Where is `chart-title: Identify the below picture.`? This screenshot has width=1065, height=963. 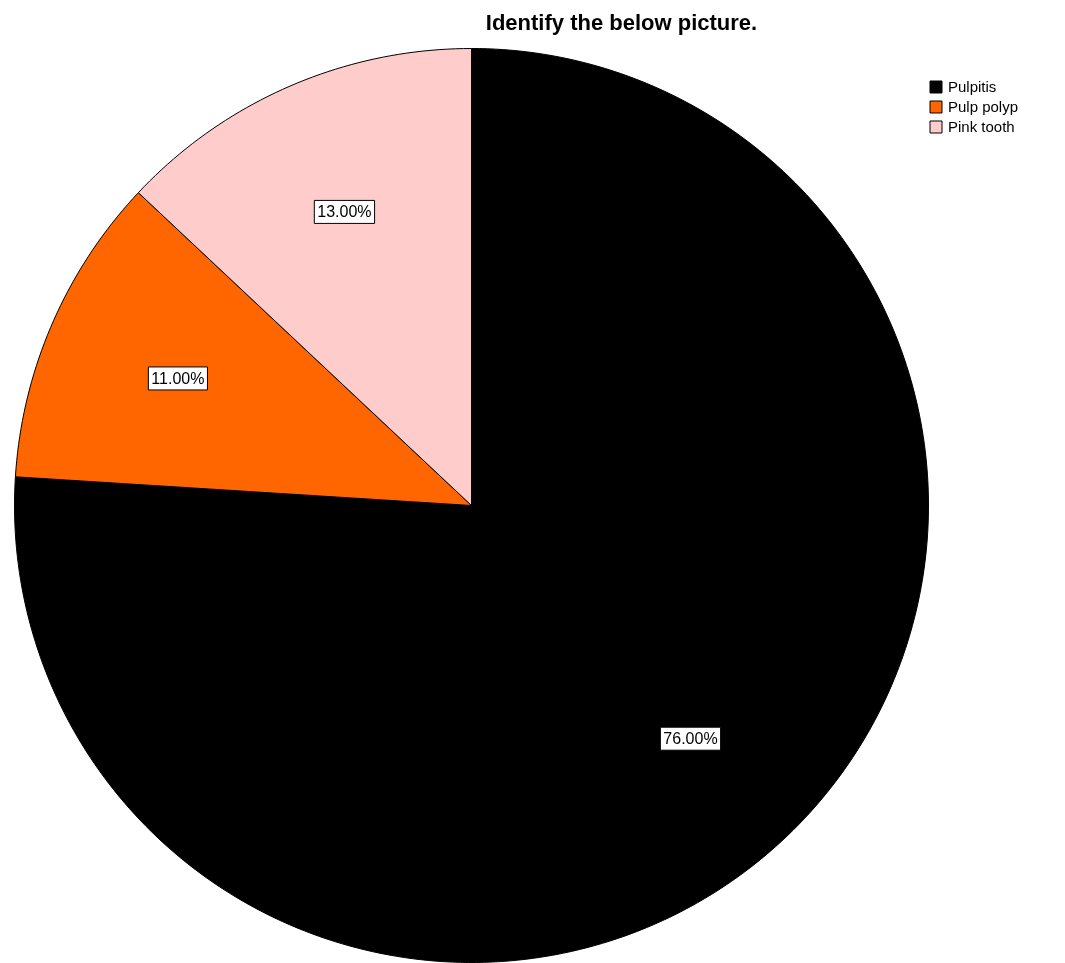
chart-title: Identify the below picture. is located at coordinates (621, 22).